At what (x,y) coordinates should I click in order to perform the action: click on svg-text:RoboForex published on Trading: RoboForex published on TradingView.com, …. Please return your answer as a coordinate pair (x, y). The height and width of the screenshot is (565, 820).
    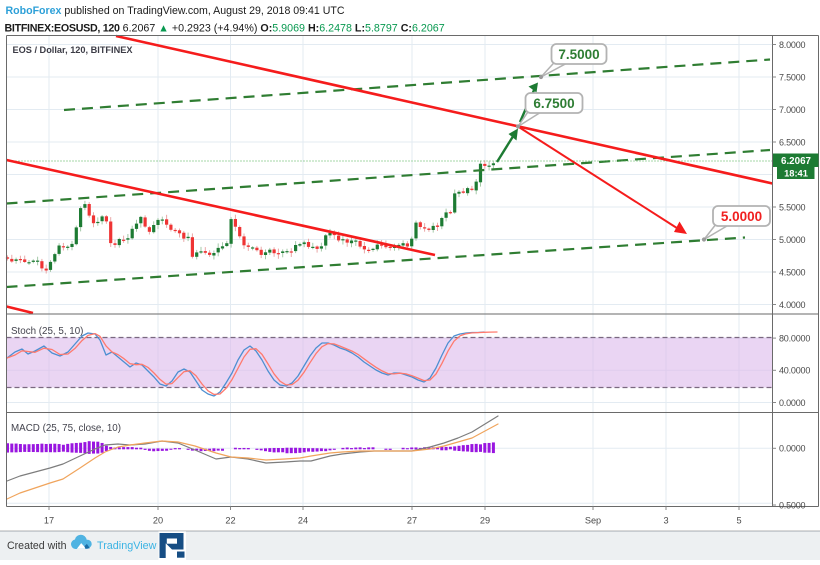
    Looking at the image, I should click on (175, 11).